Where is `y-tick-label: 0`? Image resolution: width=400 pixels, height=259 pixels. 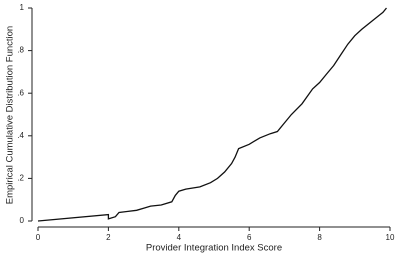
y-tick-label: 0 is located at coordinates (22, 220).